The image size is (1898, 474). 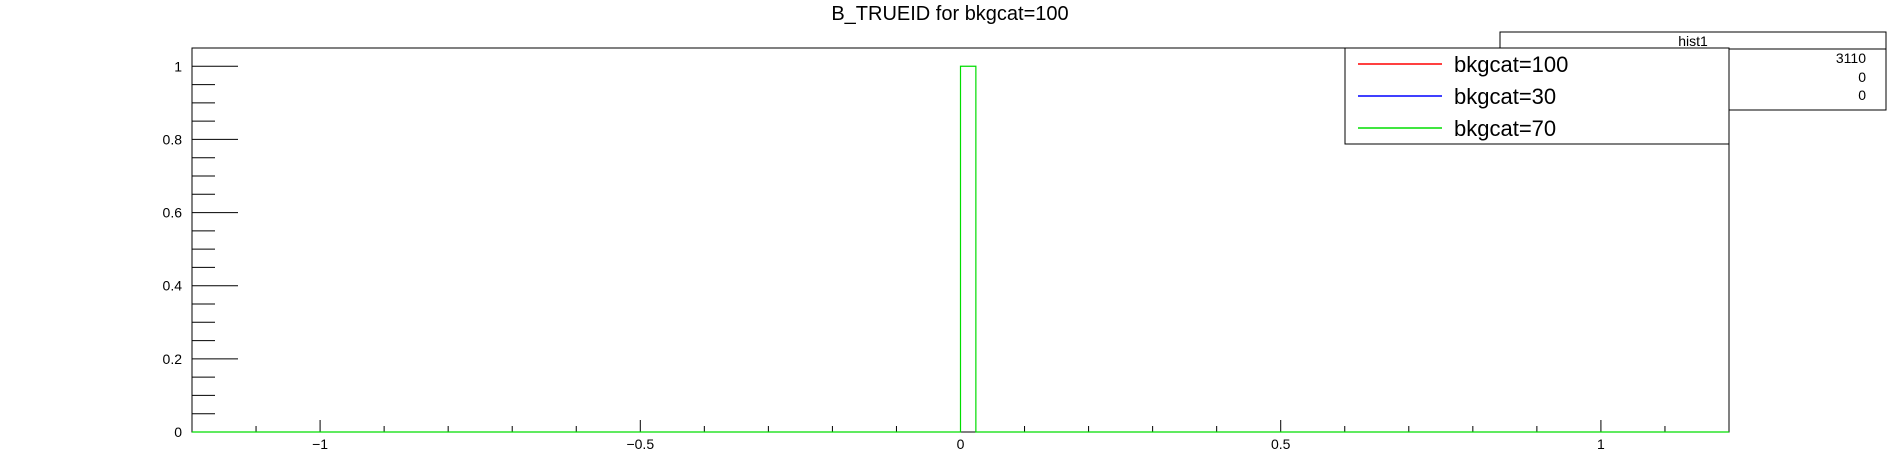 I want to click on legend-label: bkgcat=70, so click(x=1505, y=128).